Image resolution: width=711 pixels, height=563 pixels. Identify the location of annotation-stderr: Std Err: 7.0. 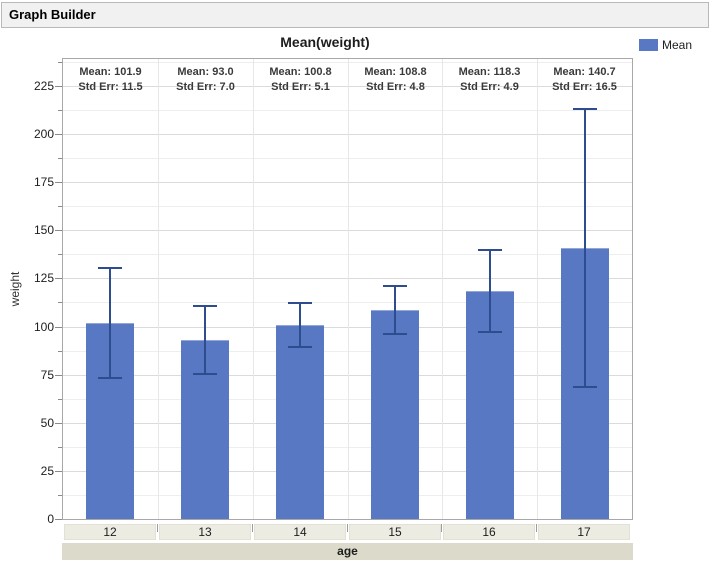
(205, 87).